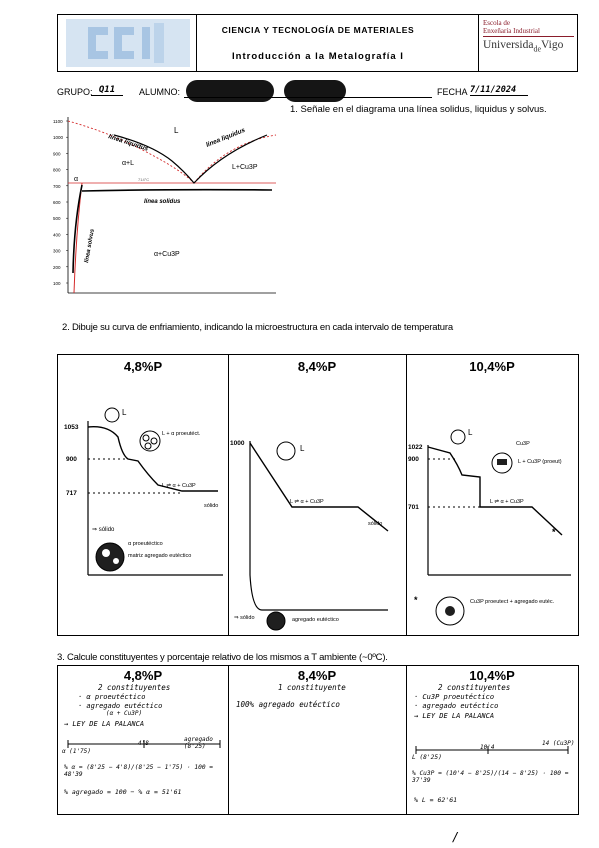  Describe the element at coordinates (470, 432) in the screenshot. I see `col3-n-L: L` at that location.